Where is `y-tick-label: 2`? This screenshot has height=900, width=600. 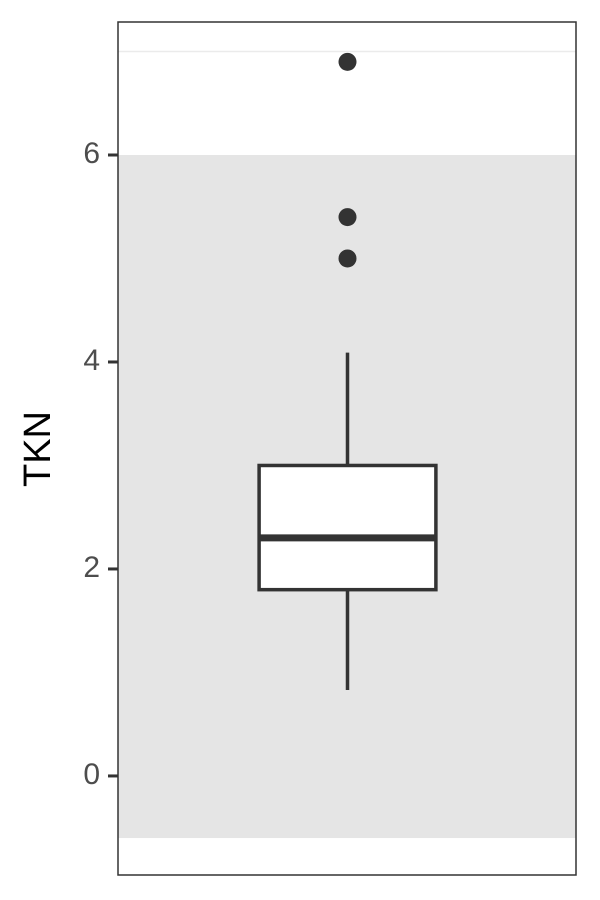 y-tick-label: 2 is located at coordinates (91, 567).